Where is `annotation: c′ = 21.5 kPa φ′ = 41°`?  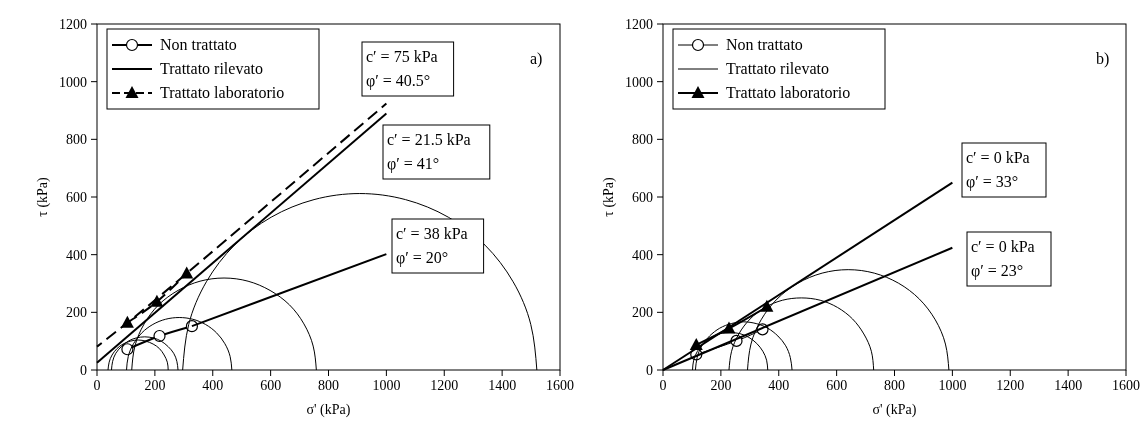
annotation: c′ = 21.5 kPa φ′ = 41° is located at coordinates (429, 152).